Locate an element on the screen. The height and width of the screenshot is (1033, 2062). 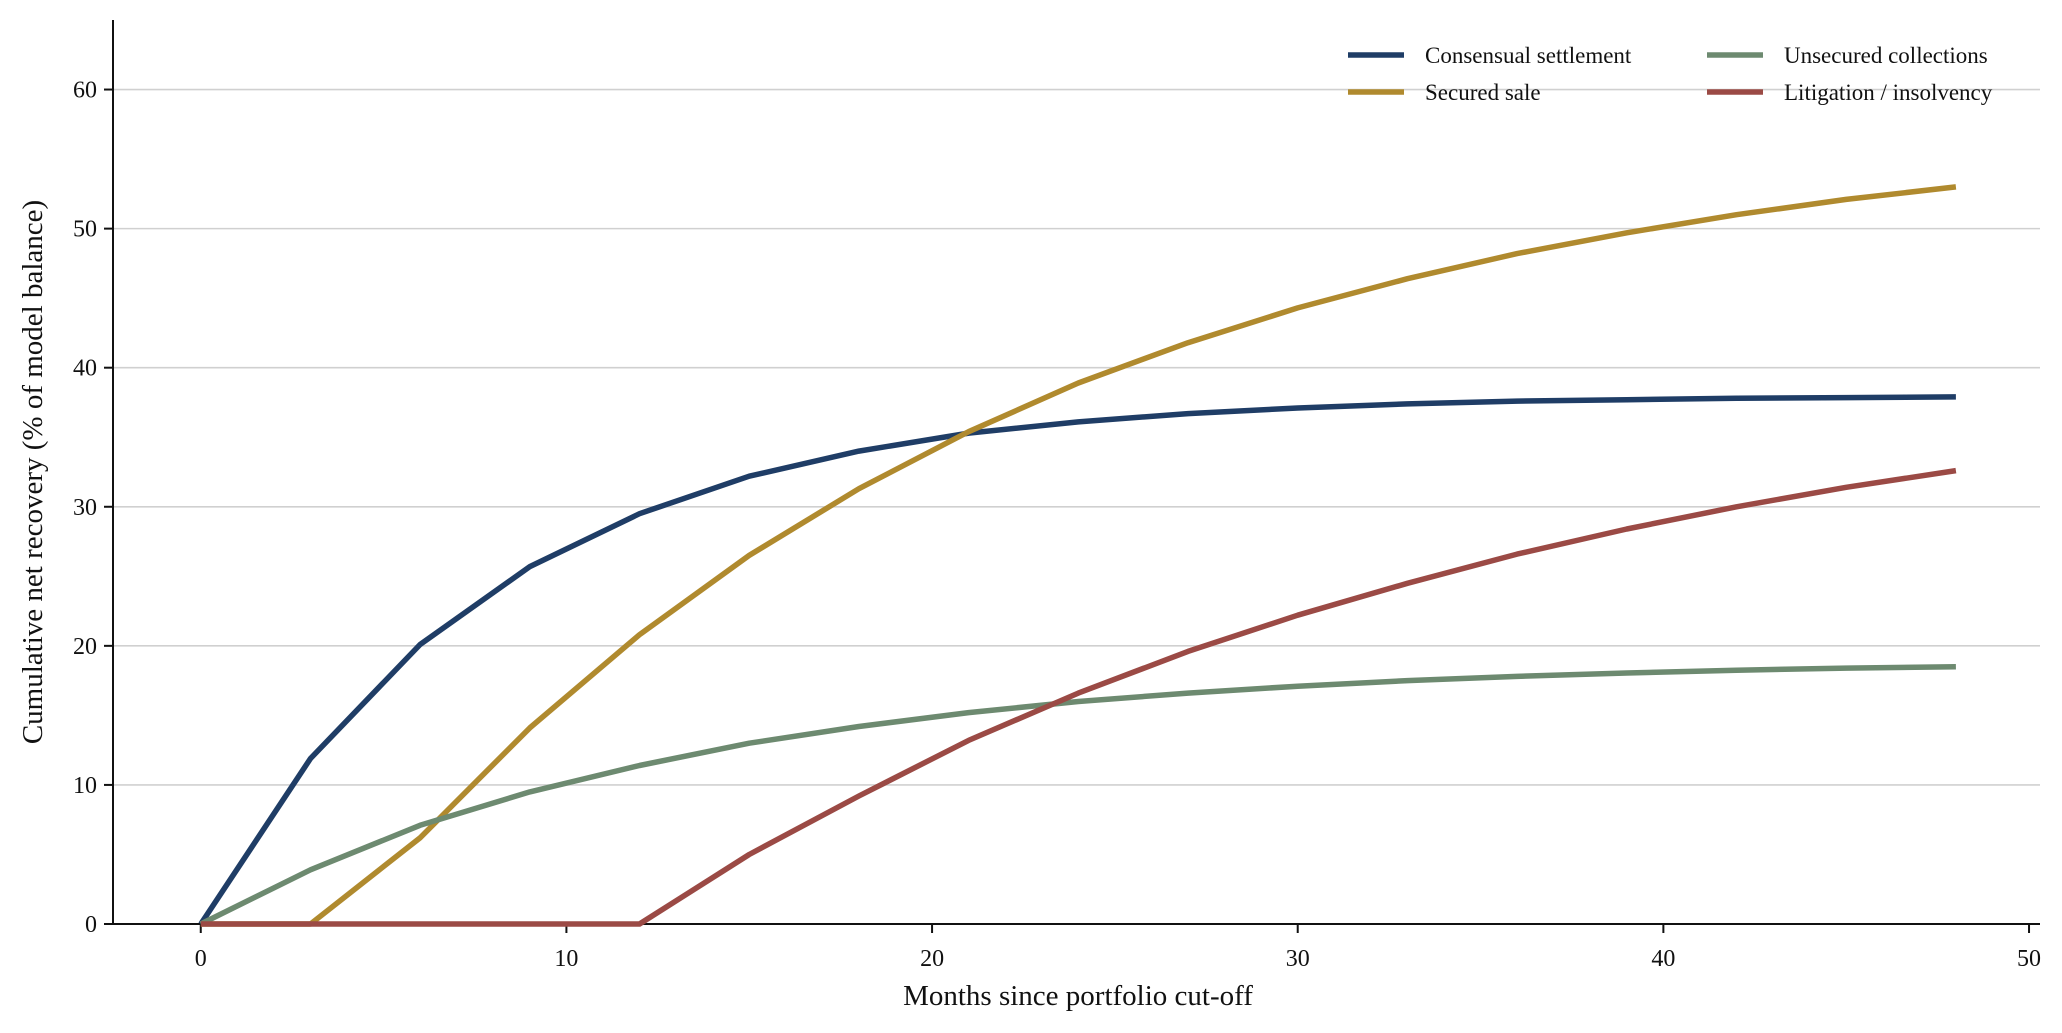
y-tick-label-20: 20 is located at coordinates (85, 647).